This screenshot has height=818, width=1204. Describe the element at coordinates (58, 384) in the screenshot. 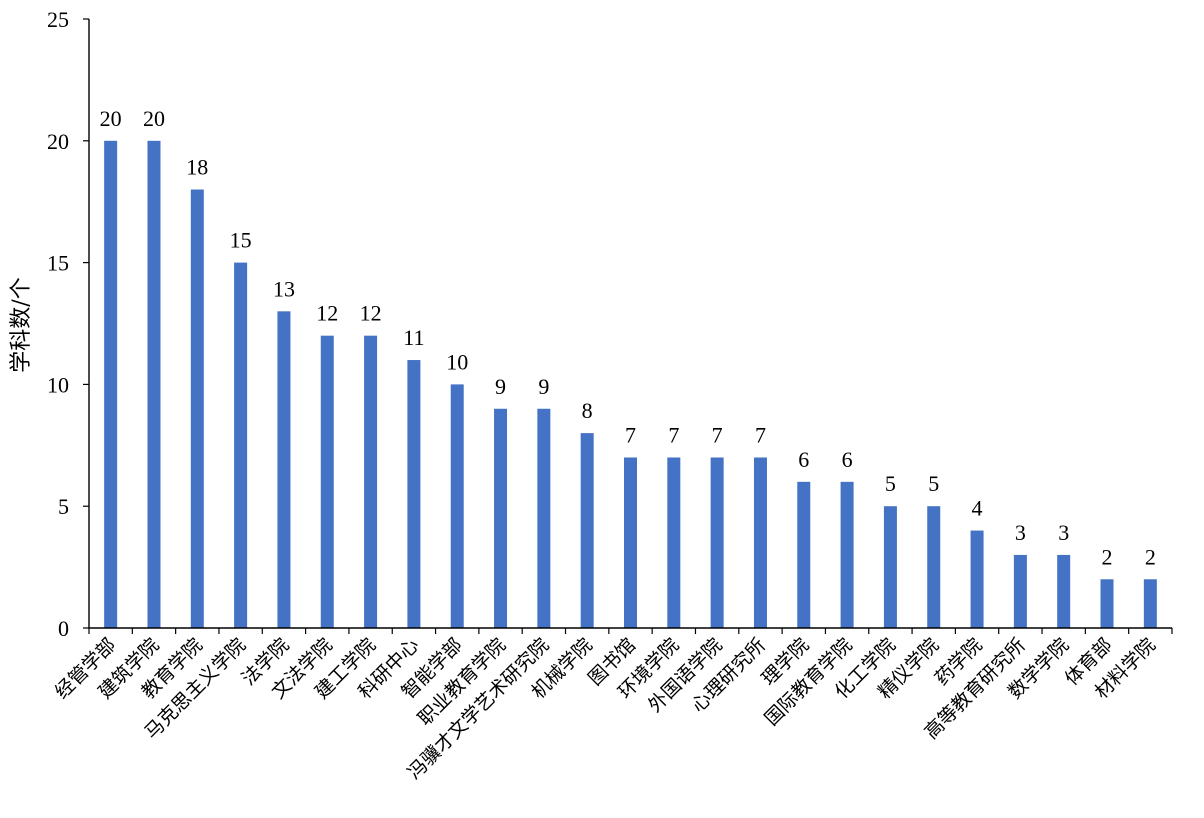

I see `y-tick-label: 10` at that location.